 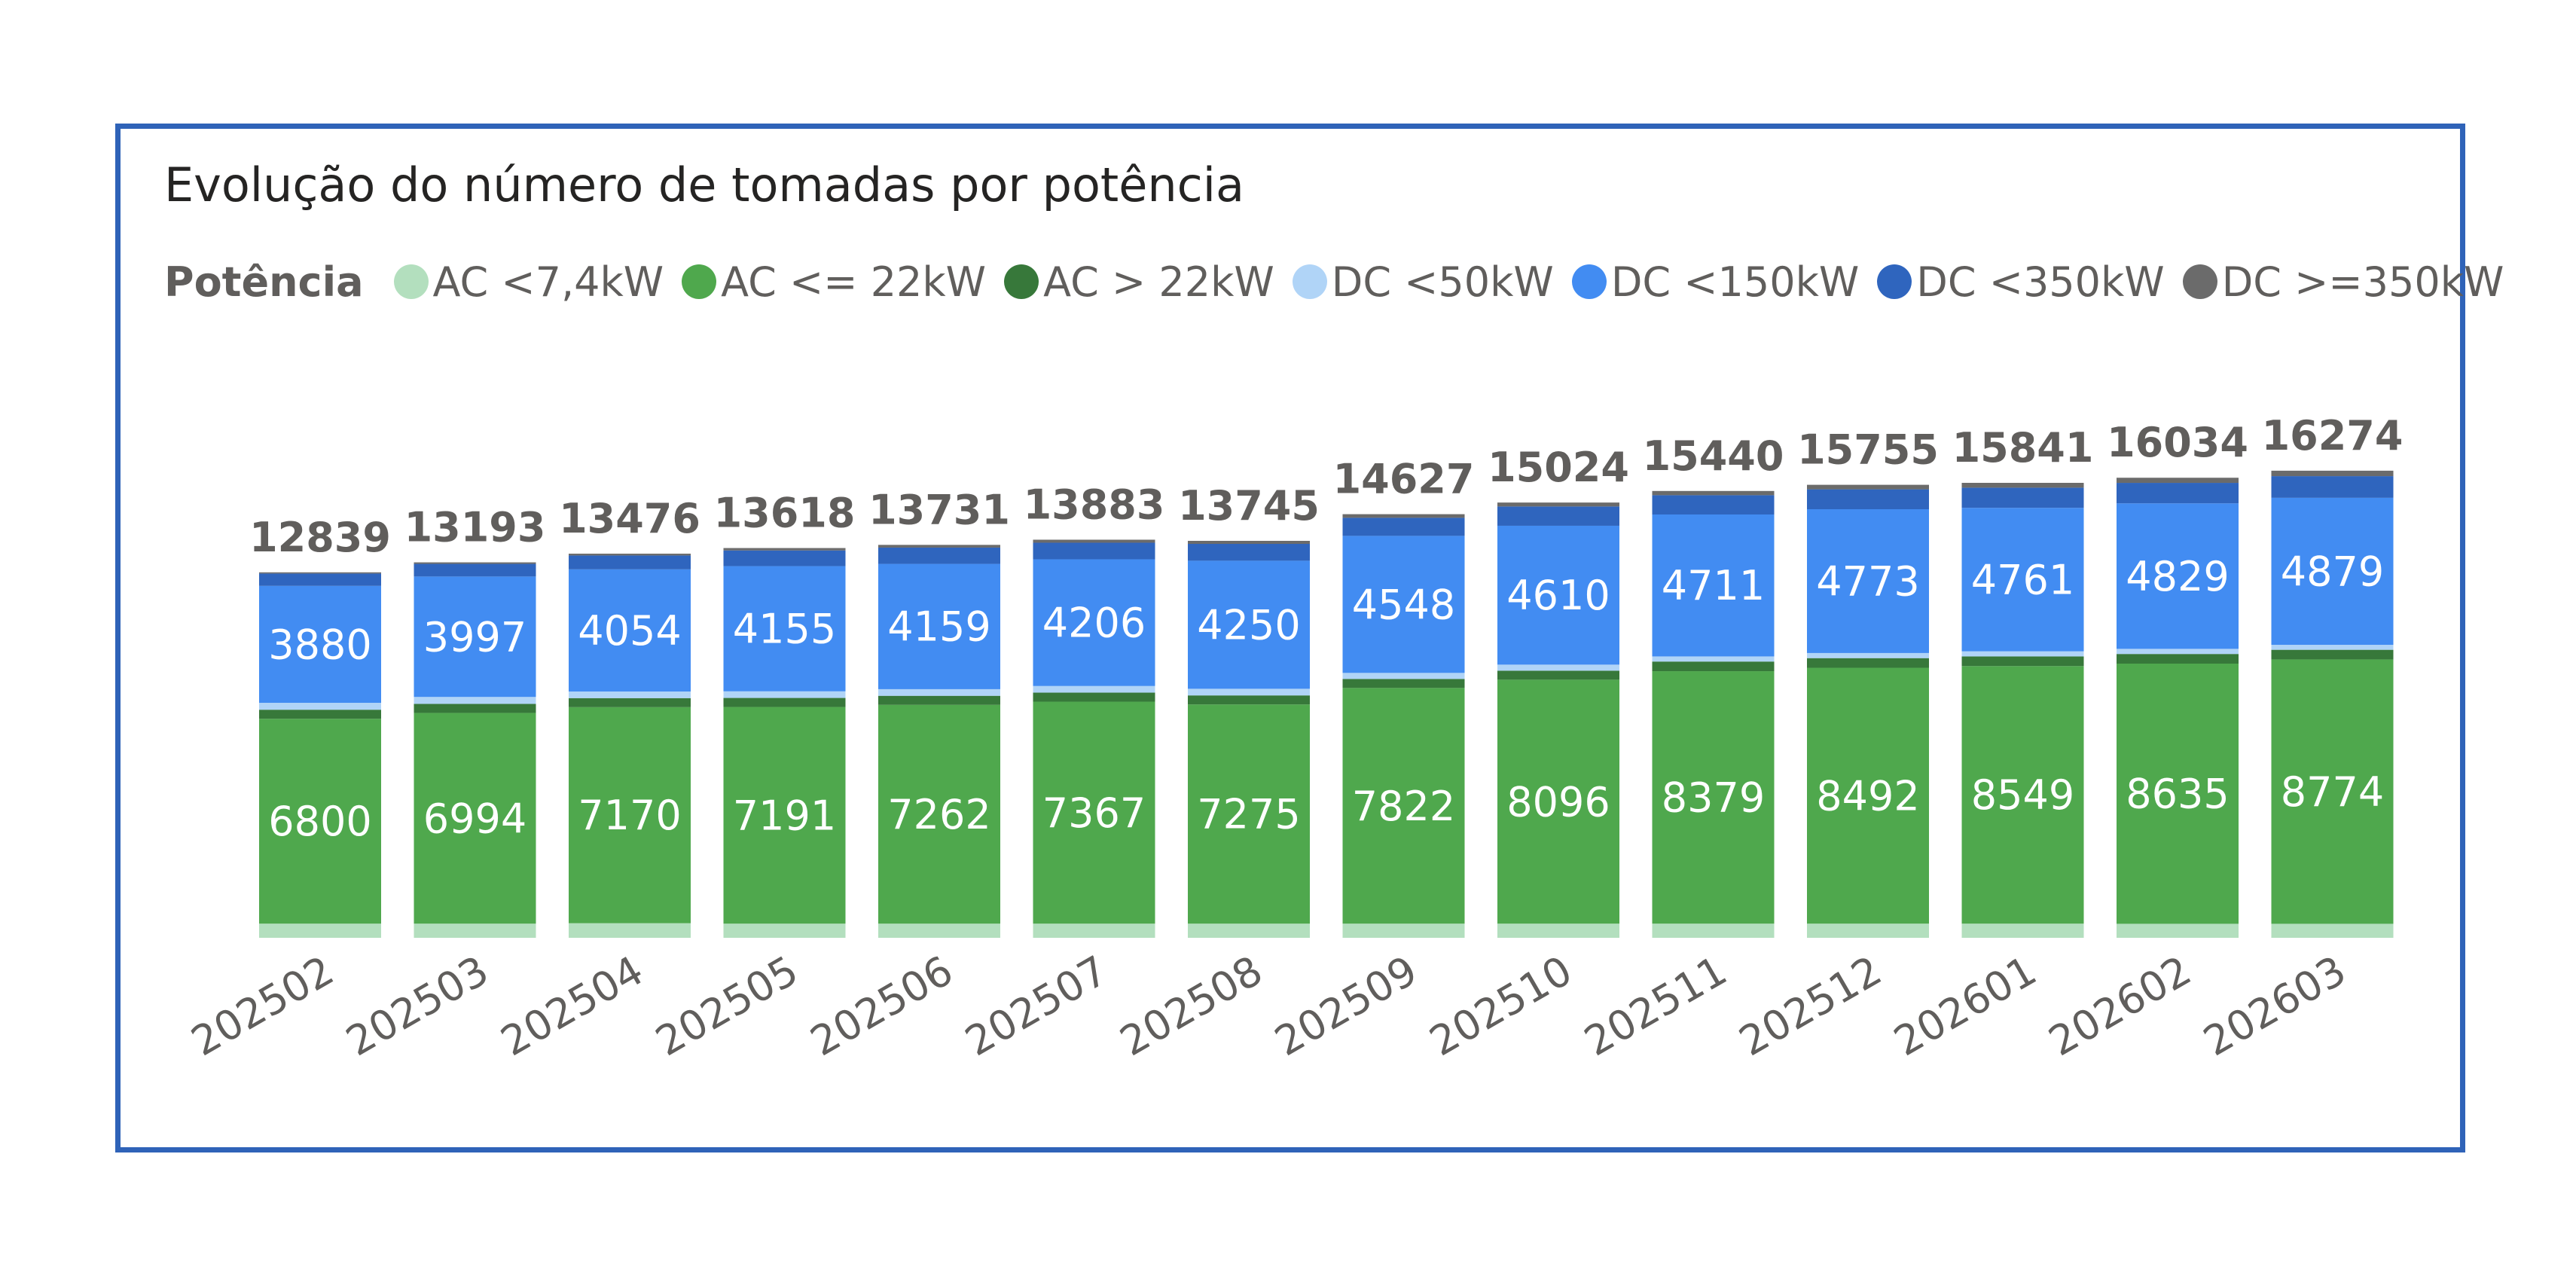 I want to click on total-label: 12839, so click(x=320, y=537).